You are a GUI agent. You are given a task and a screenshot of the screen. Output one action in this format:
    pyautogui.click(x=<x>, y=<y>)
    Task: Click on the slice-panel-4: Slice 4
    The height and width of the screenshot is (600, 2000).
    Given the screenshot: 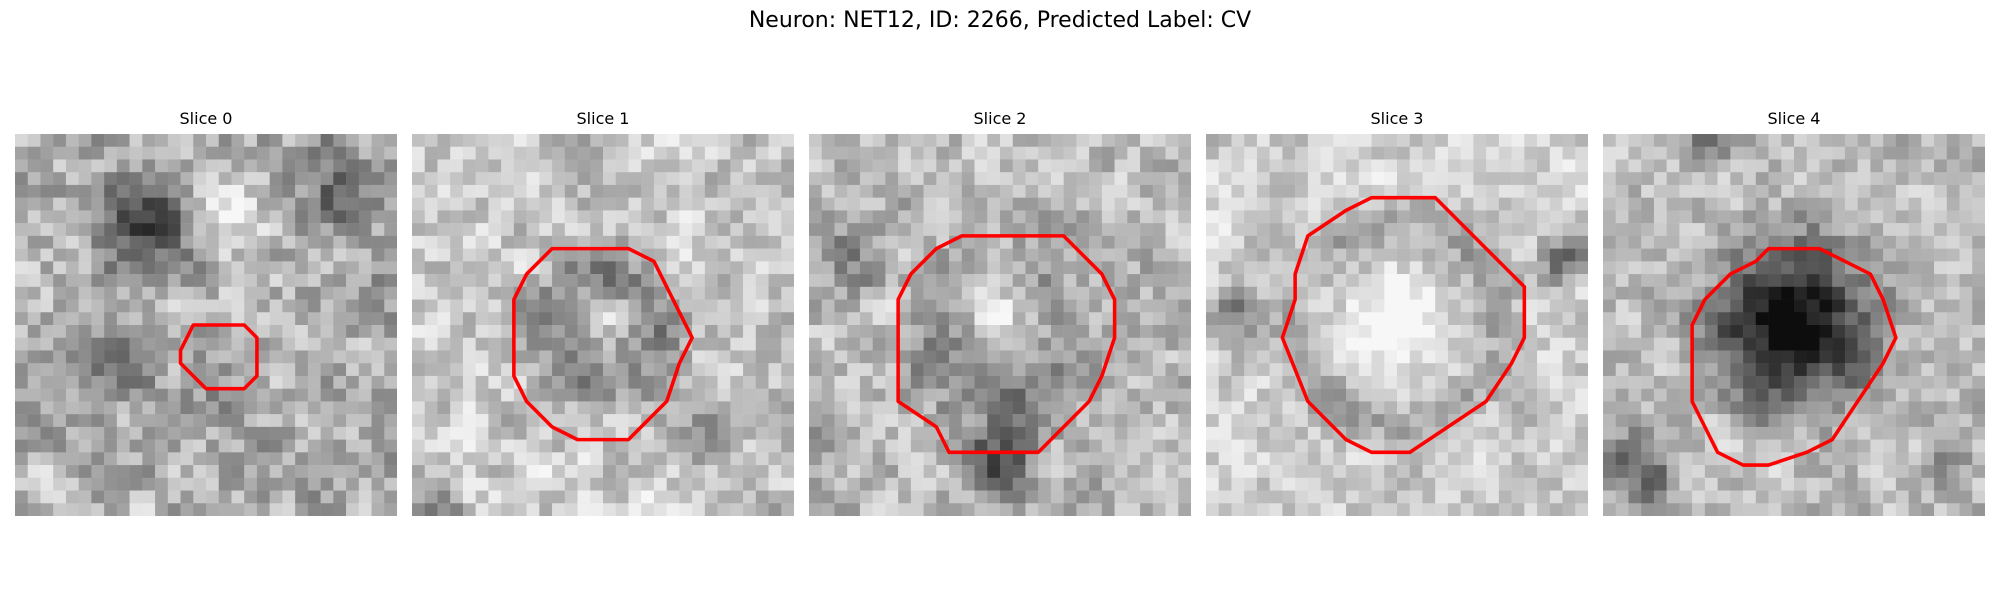 What is the action you would take?
    pyautogui.click(x=1794, y=311)
    